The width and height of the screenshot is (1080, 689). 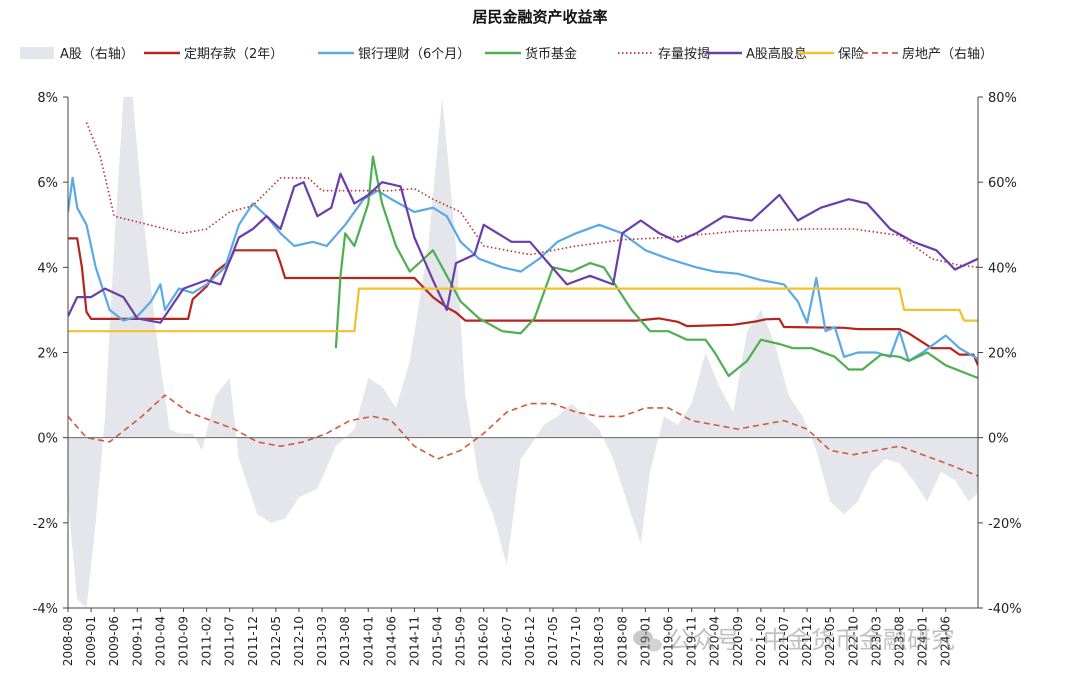 What do you see at coordinates (276, 641) in the screenshot?
I see `x-axis-tick-label: 2012-05` at bounding box center [276, 641].